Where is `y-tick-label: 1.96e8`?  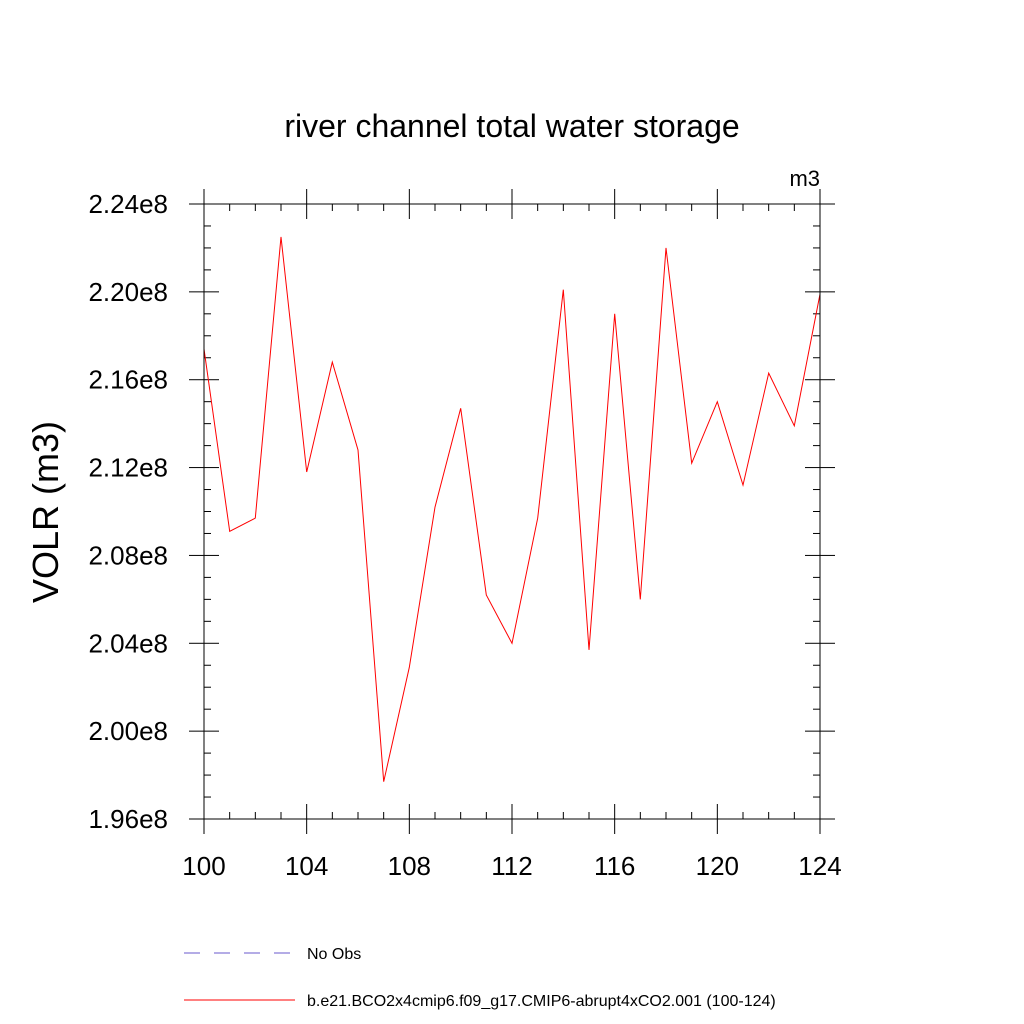 y-tick-label: 1.96e8 is located at coordinates (128, 819).